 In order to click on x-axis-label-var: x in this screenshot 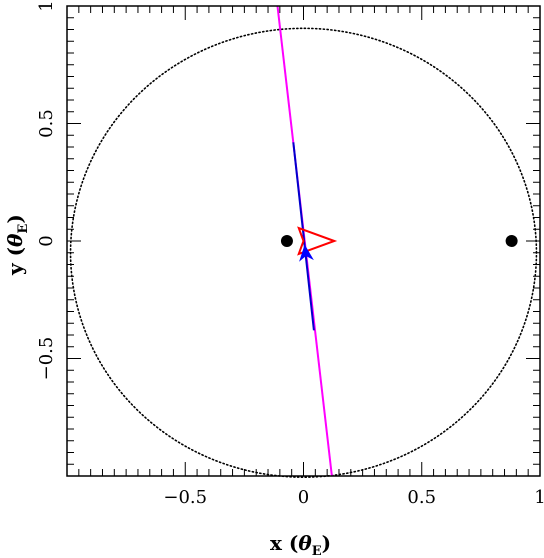, I will do `click(276, 543)`.